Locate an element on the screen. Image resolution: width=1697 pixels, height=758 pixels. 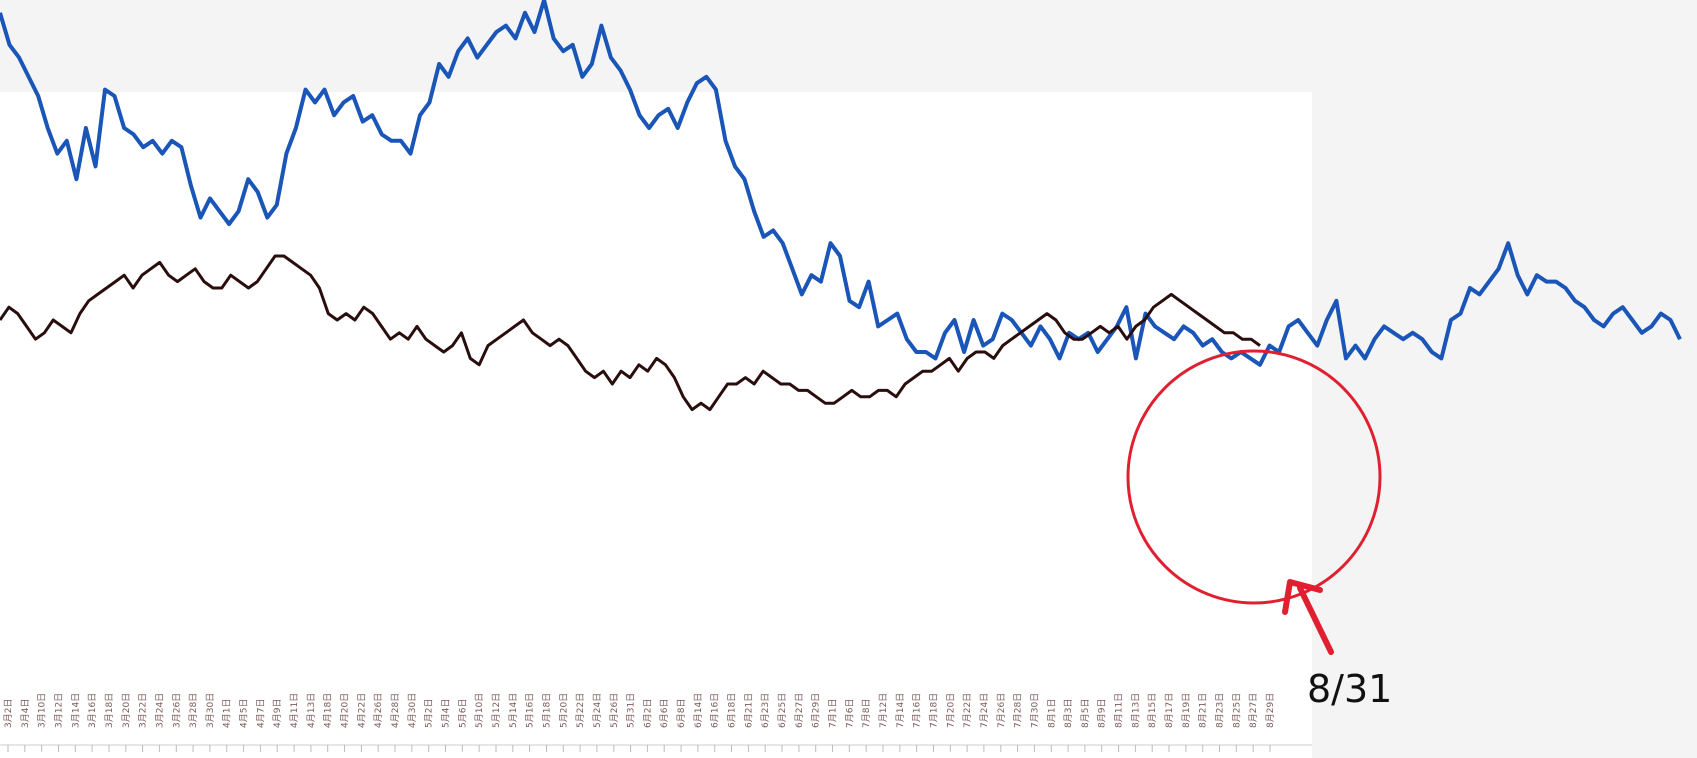
x-tick-label: 7月12日 is located at coordinates (883, 710).